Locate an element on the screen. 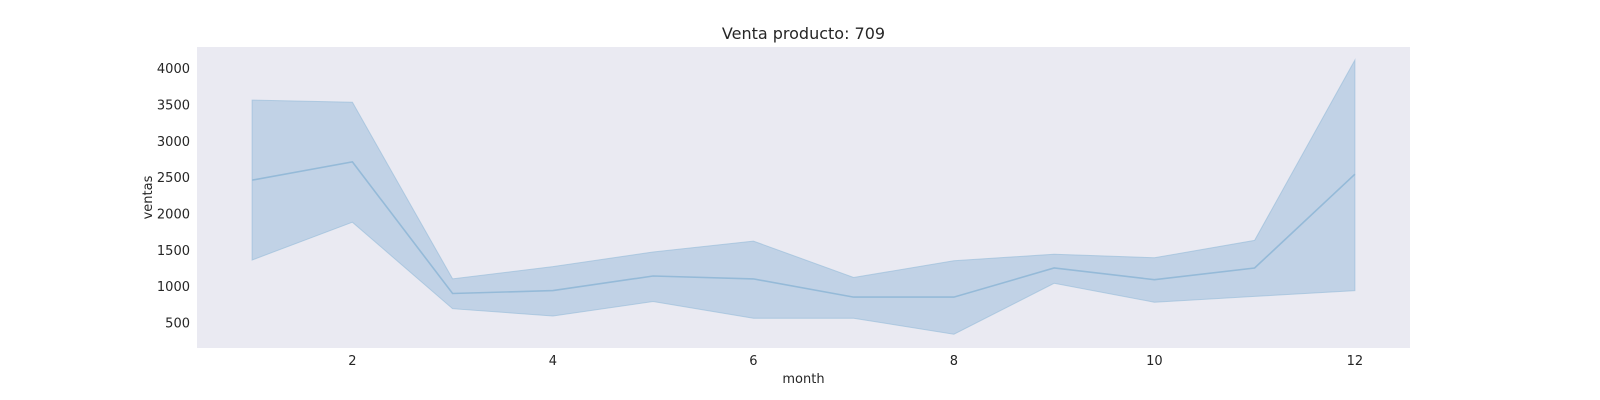 This screenshot has width=1600, height=400. x-tick-label: 8 is located at coordinates (954, 361).